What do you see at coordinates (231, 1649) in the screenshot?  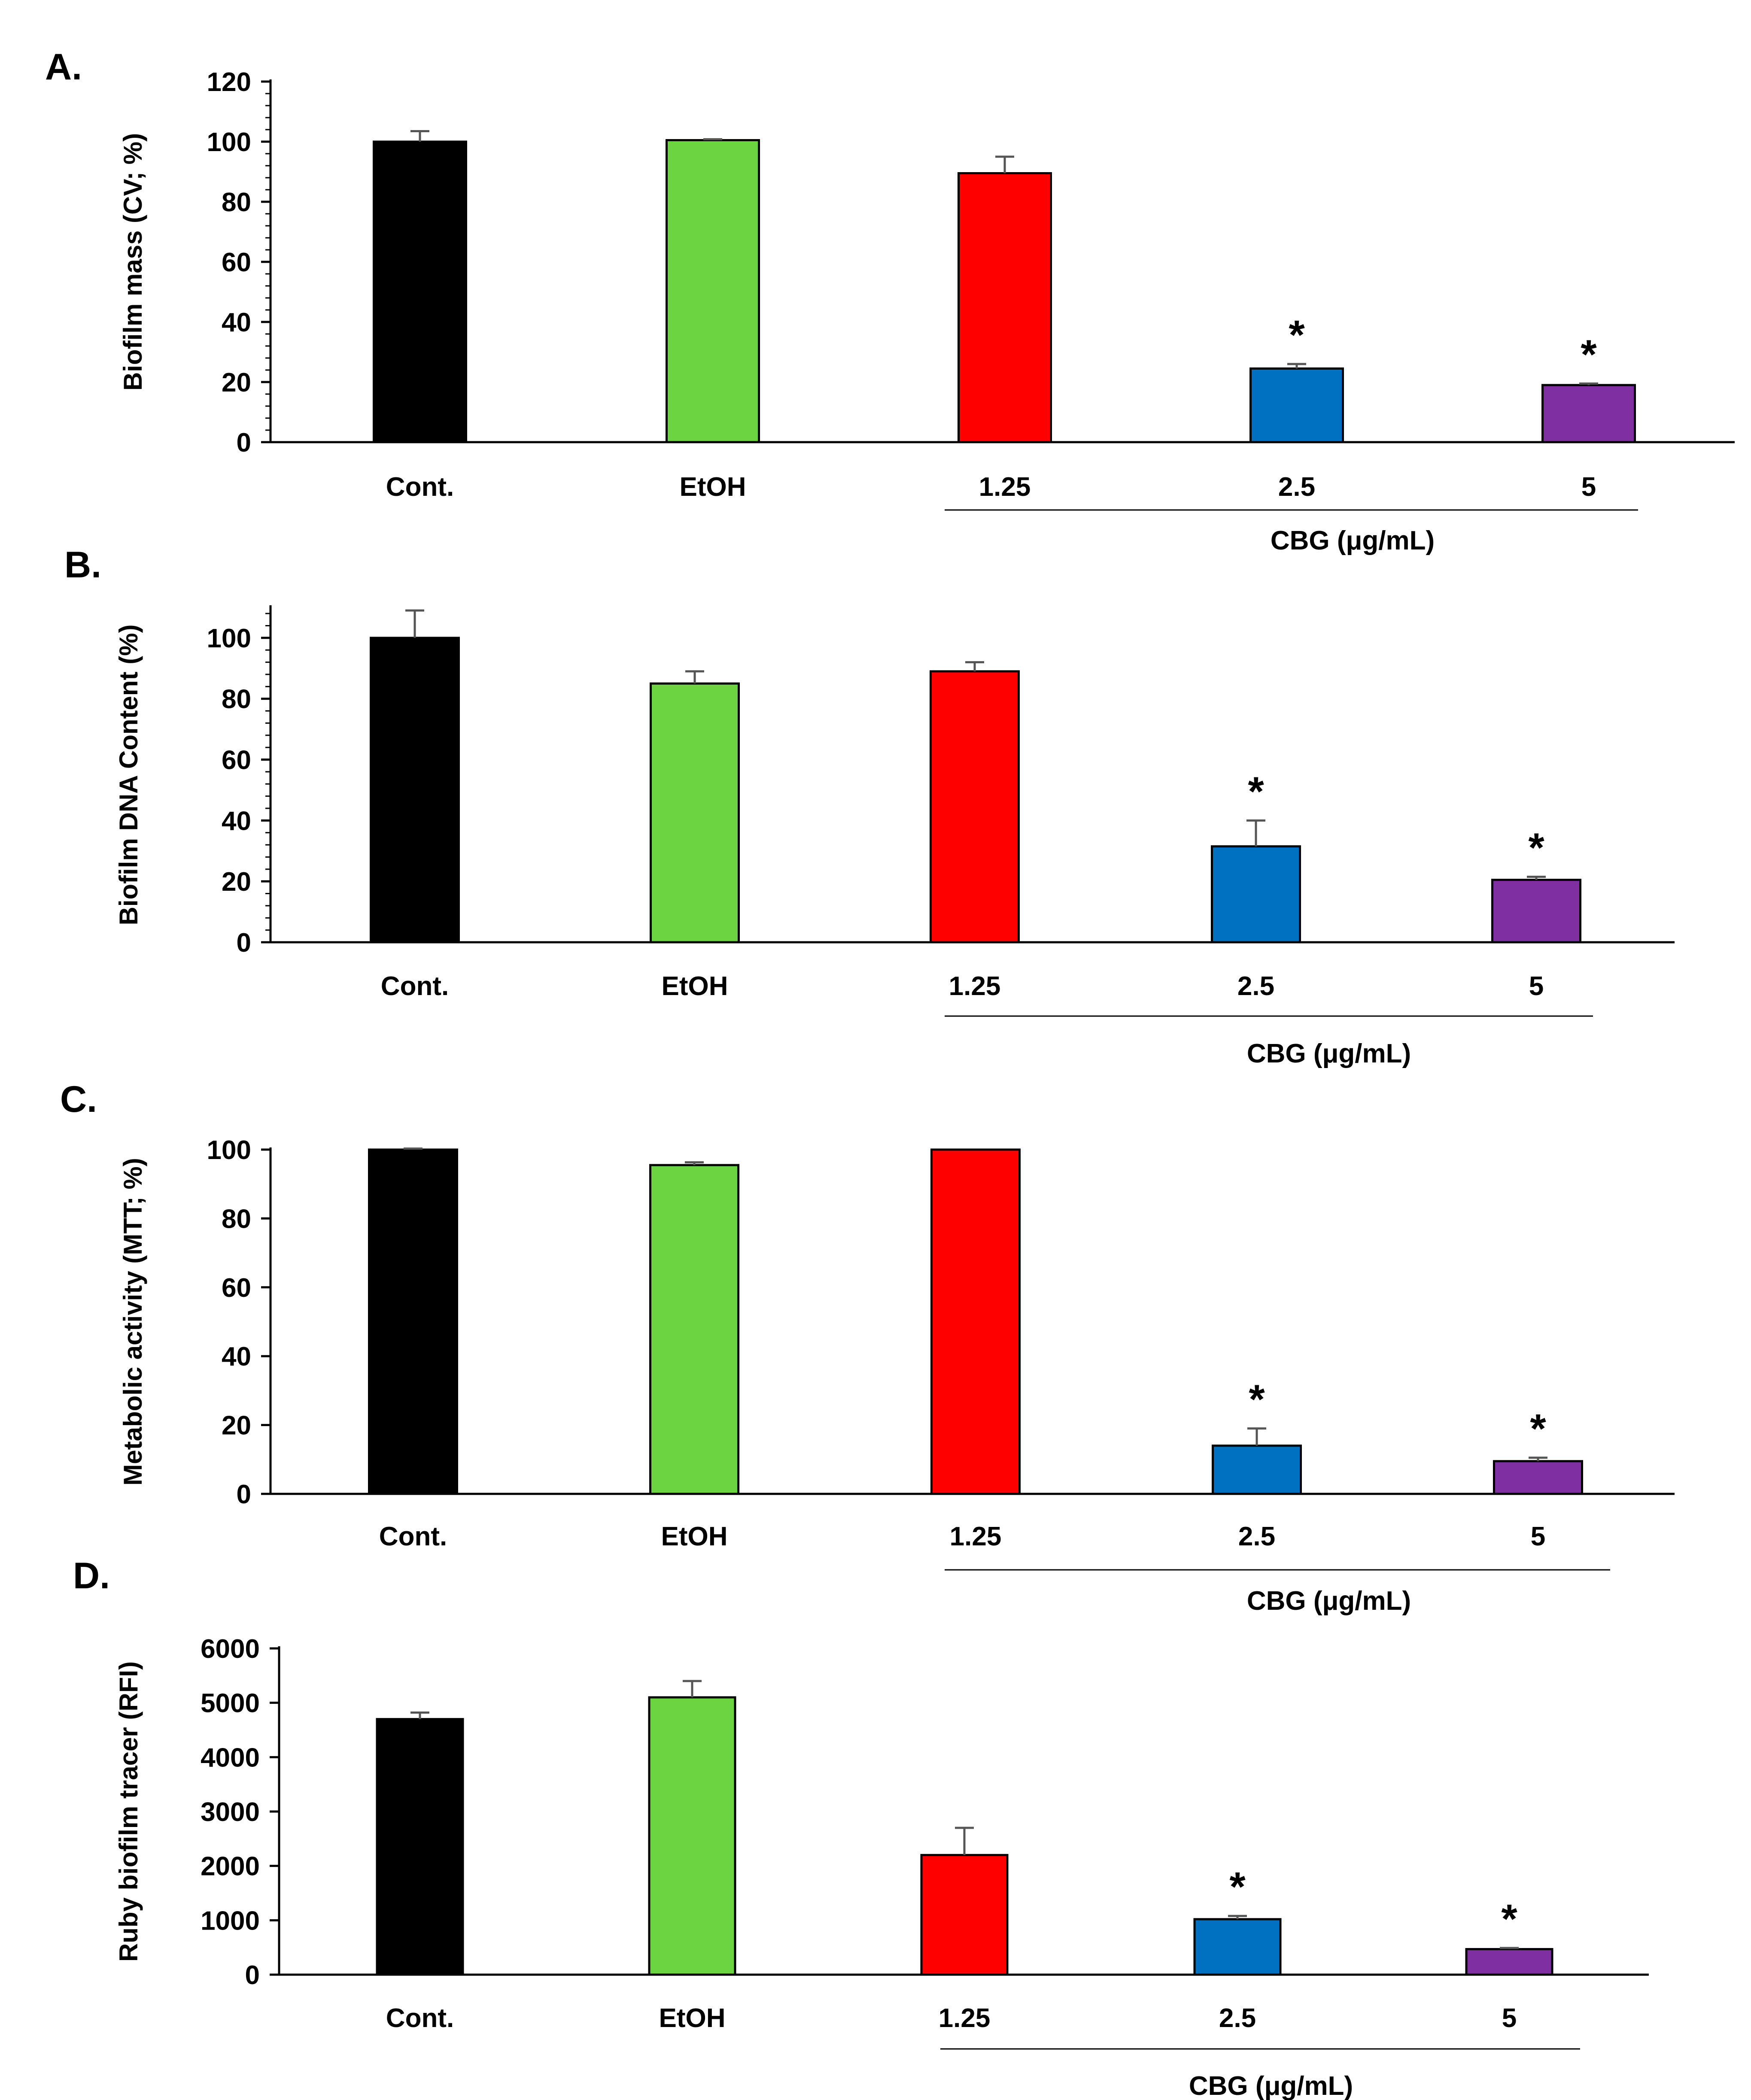 I see `y-tick-label: 6000` at bounding box center [231, 1649].